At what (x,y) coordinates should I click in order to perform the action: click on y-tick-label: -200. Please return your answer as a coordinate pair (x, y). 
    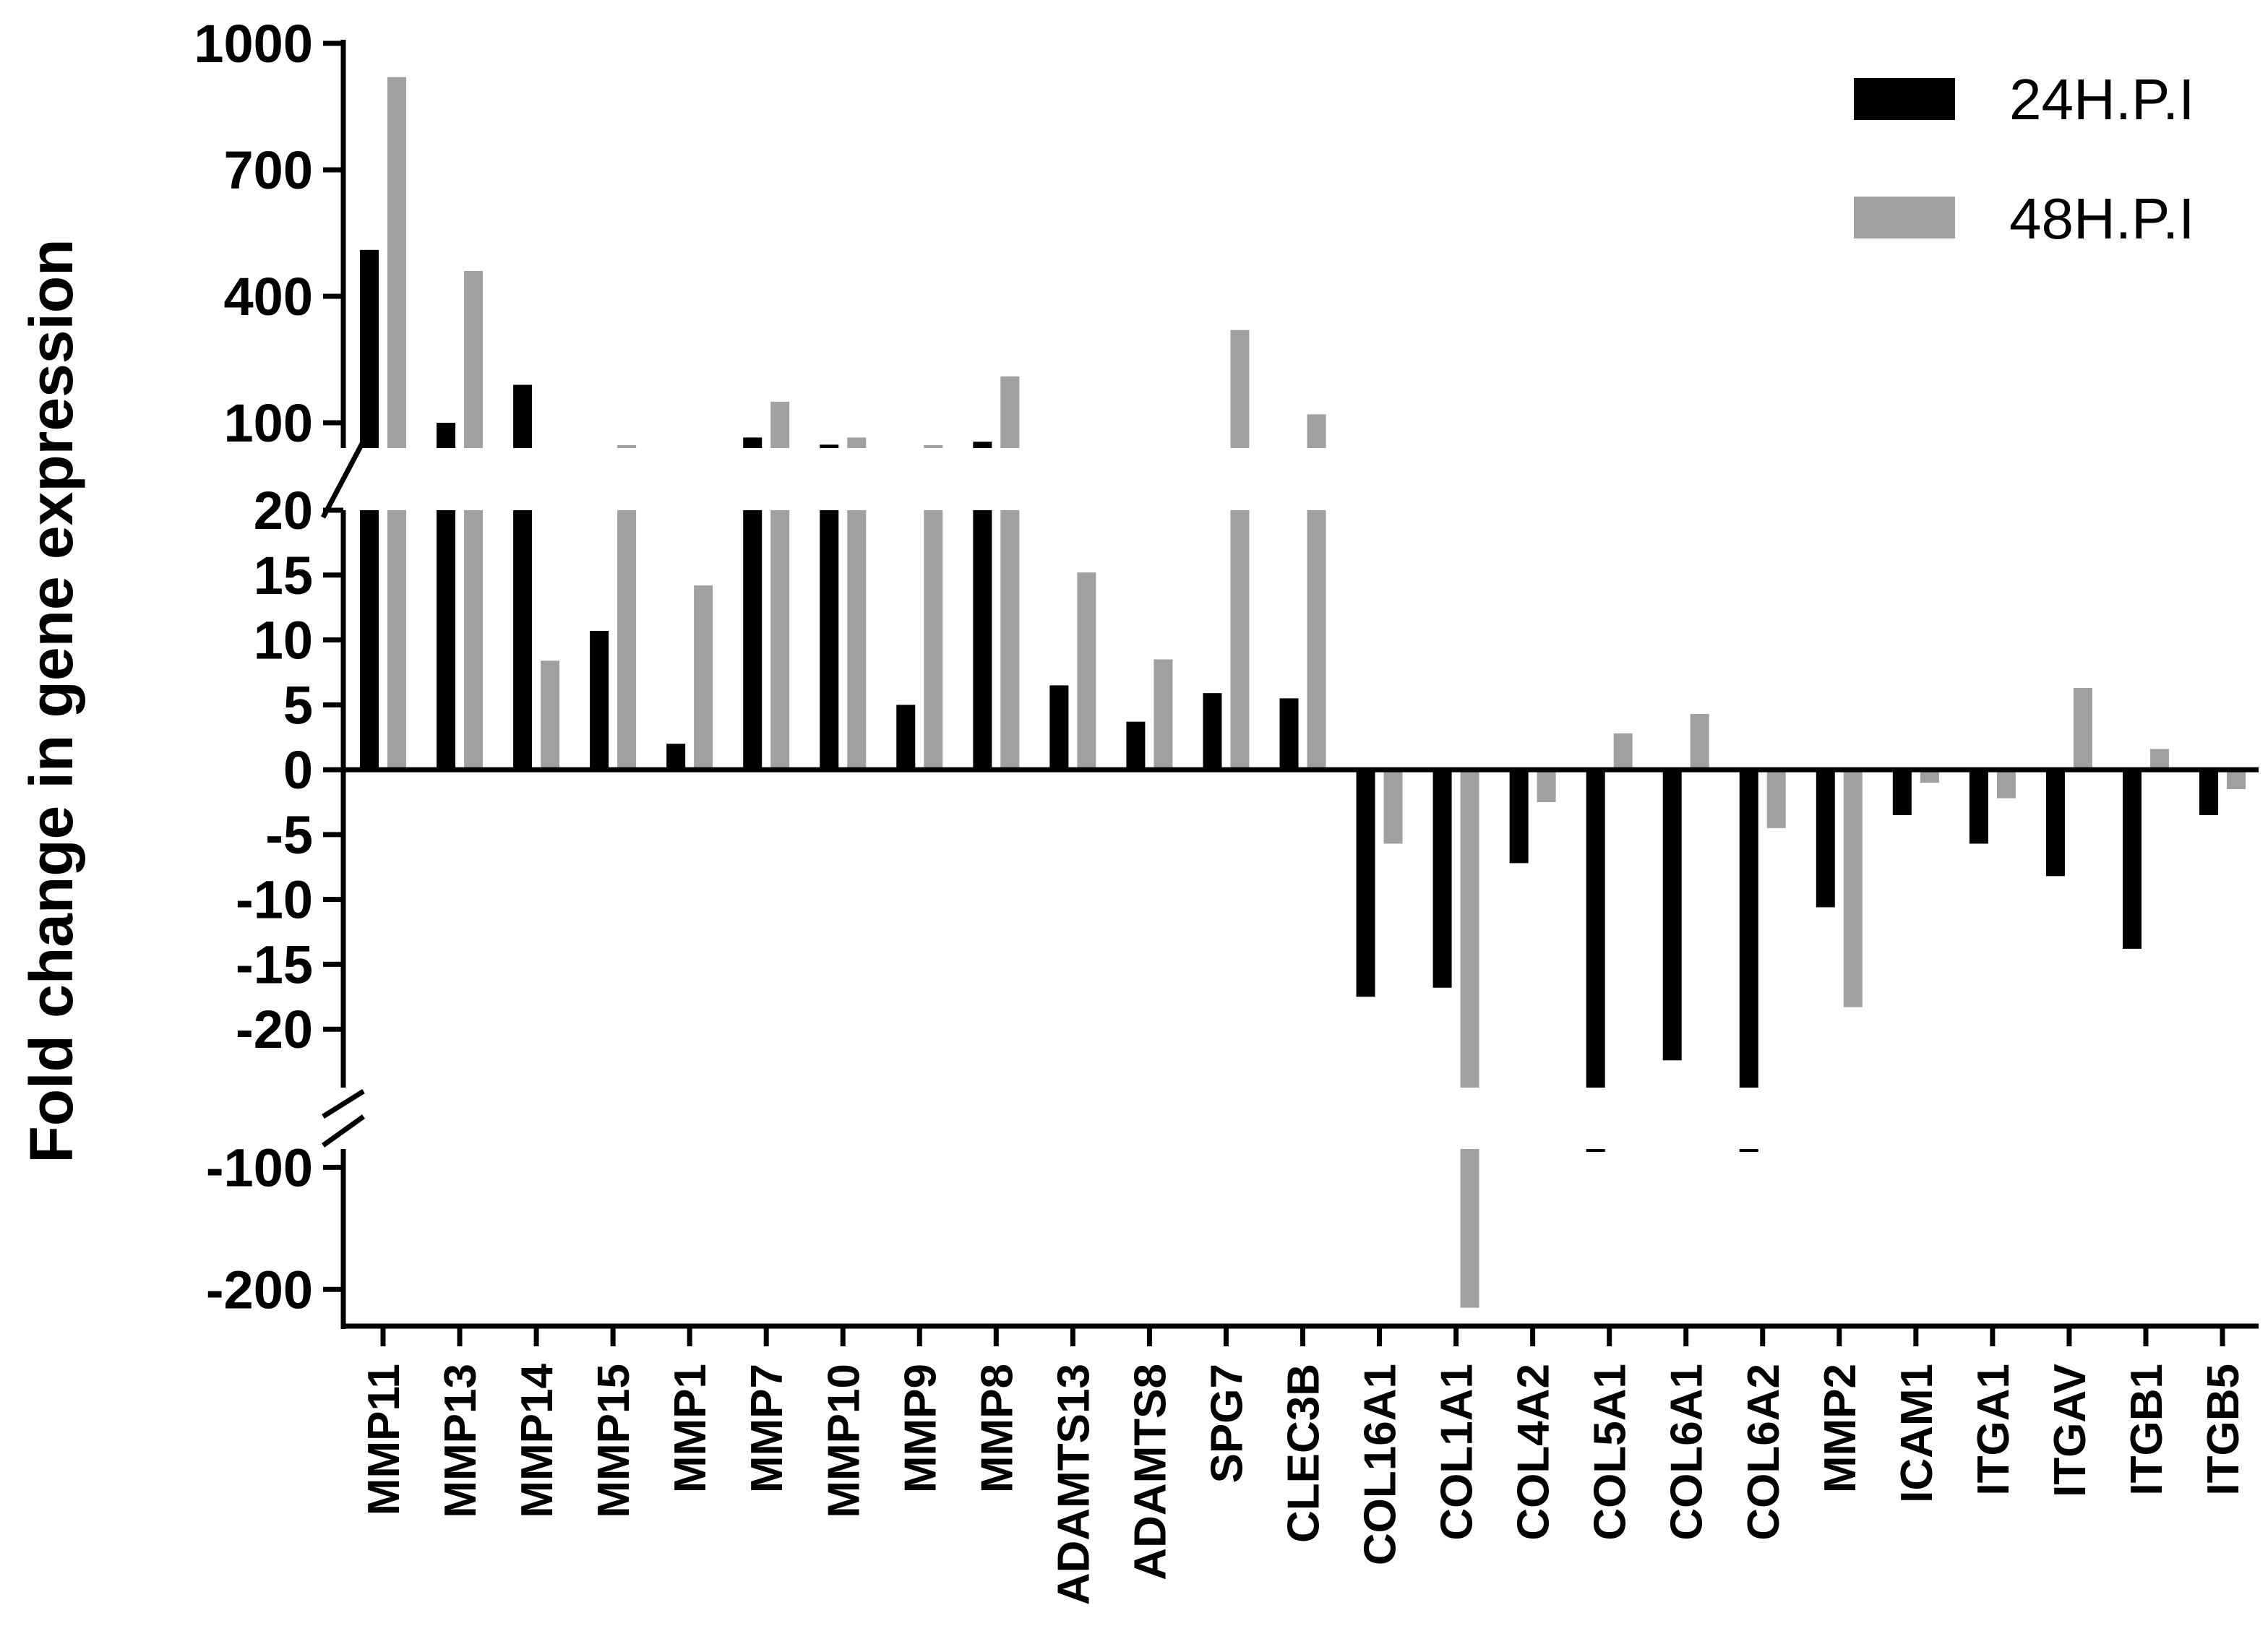
    Looking at the image, I should click on (259, 1290).